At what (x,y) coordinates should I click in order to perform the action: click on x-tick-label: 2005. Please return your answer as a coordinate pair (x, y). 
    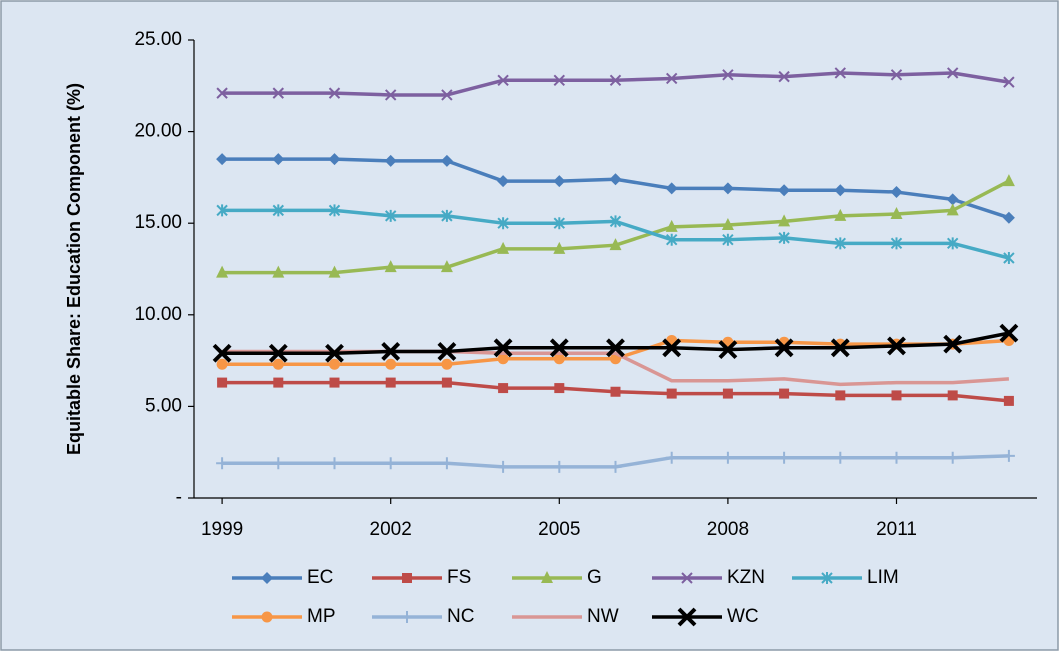
    Looking at the image, I should click on (559, 529).